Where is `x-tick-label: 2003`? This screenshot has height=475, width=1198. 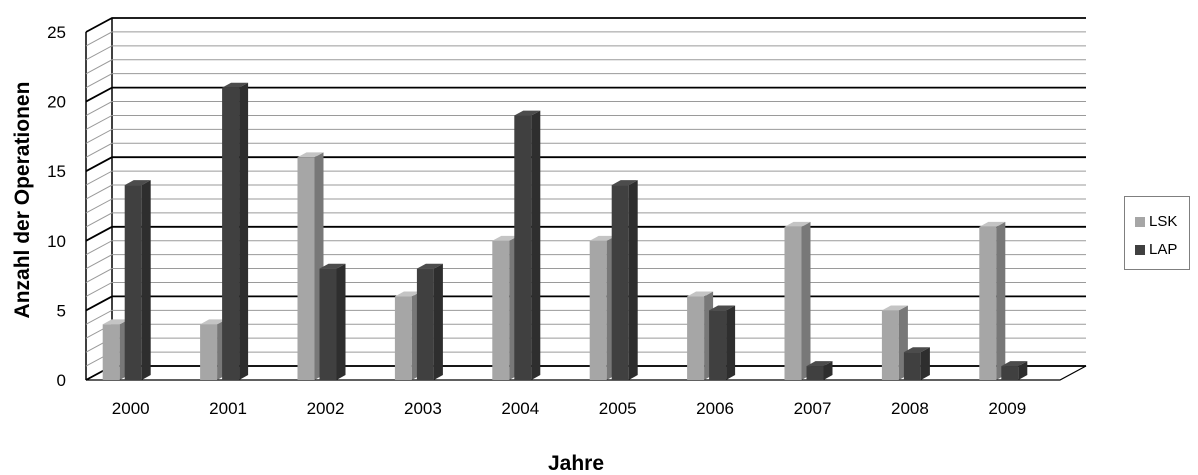
x-tick-label: 2003 is located at coordinates (423, 408).